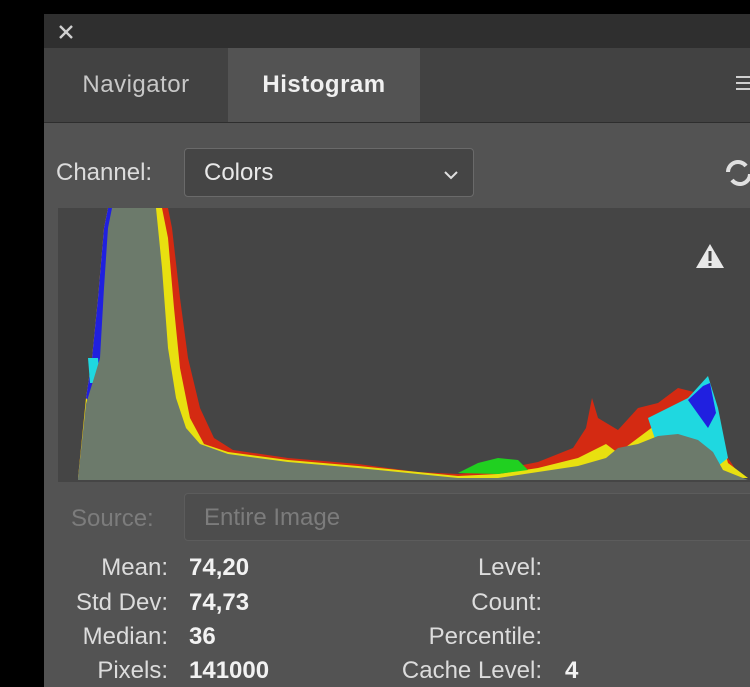 The image size is (750, 687). Describe the element at coordinates (66, 32) in the screenshot. I see `close-button` at that location.